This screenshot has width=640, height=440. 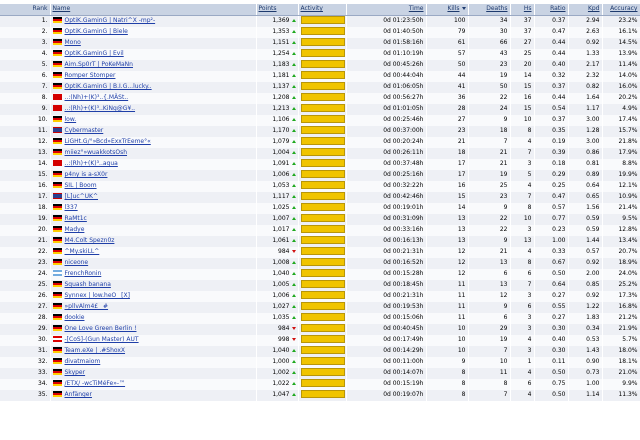 What do you see at coordinates (281, 175) in the screenshot?
I see `points-value: 1,006` at bounding box center [281, 175].